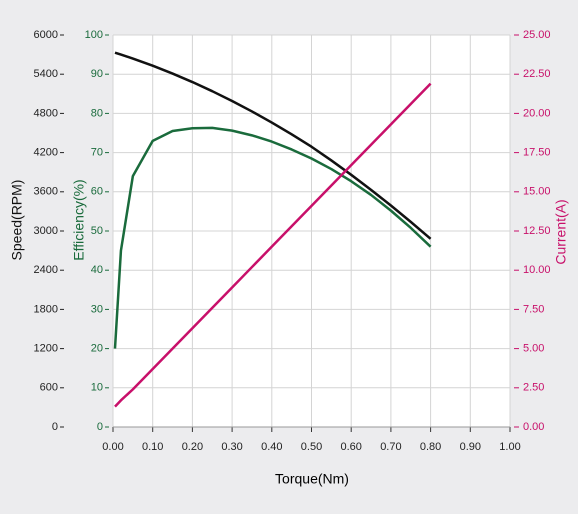 The width and height of the screenshot is (578, 514). Describe the element at coordinates (46, 231) in the screenshot. I see `speed-tick-label: 3000` at that location.